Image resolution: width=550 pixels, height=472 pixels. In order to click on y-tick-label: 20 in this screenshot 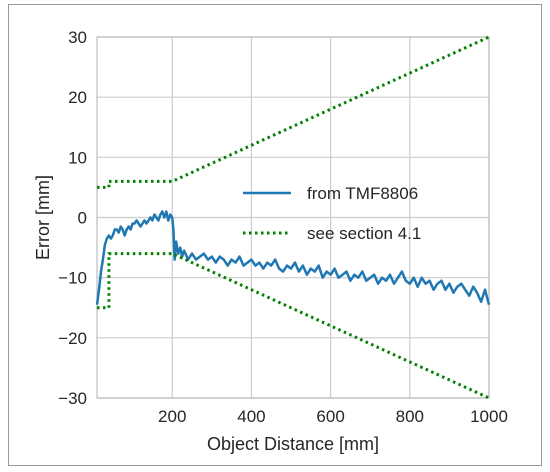, I will do `click(77, 97)`.